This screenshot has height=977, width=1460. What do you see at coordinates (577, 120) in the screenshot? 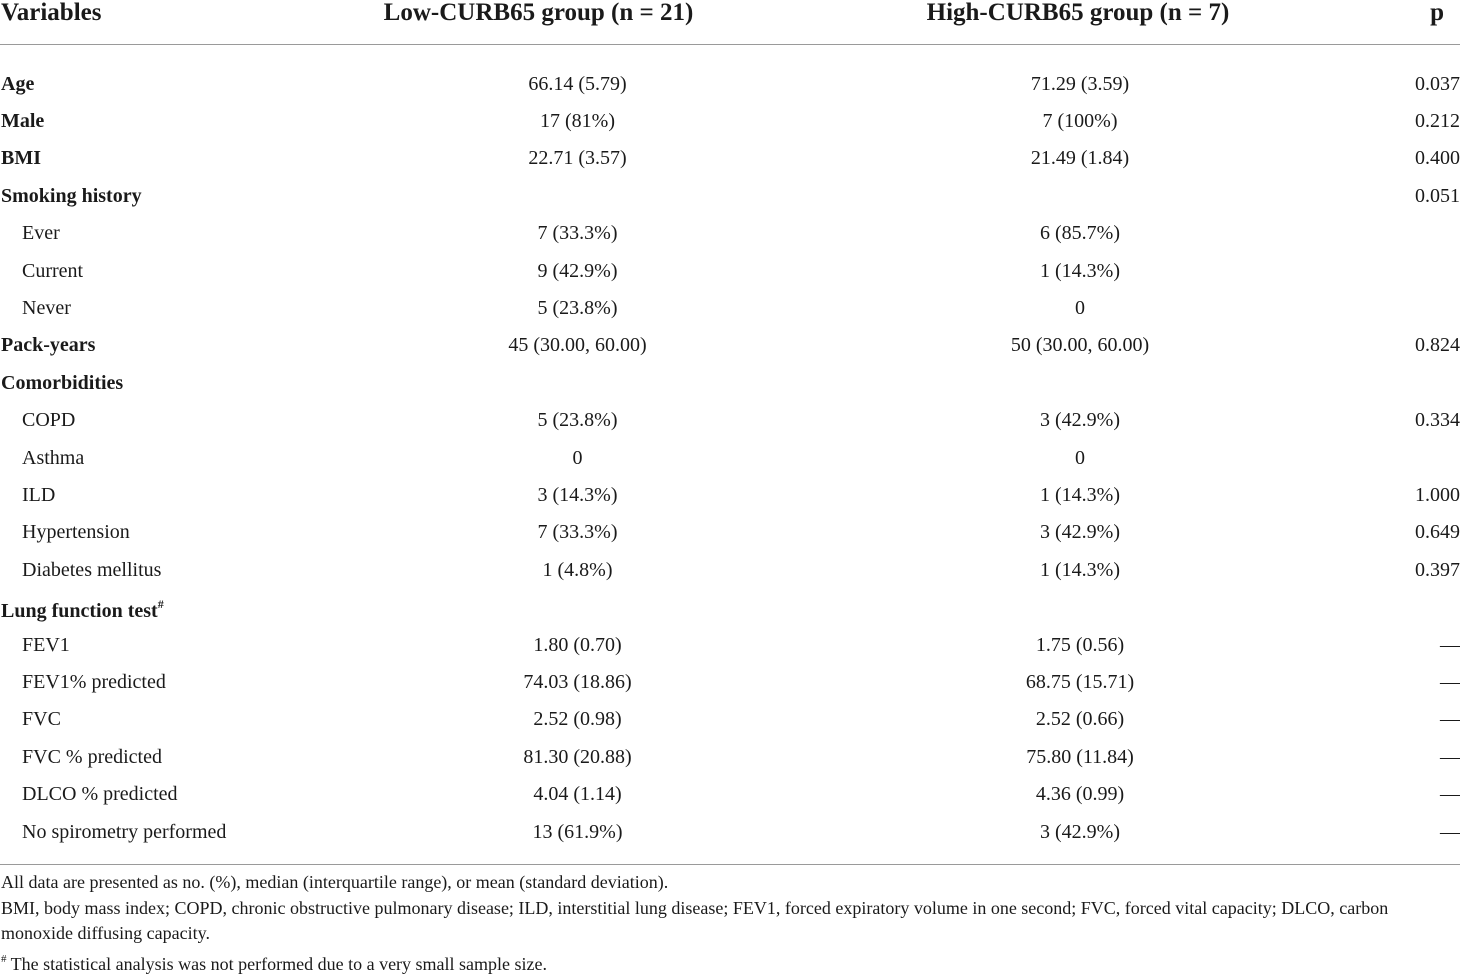
I see `low-value: 17 (81%)` at bounding box center [577, 120].